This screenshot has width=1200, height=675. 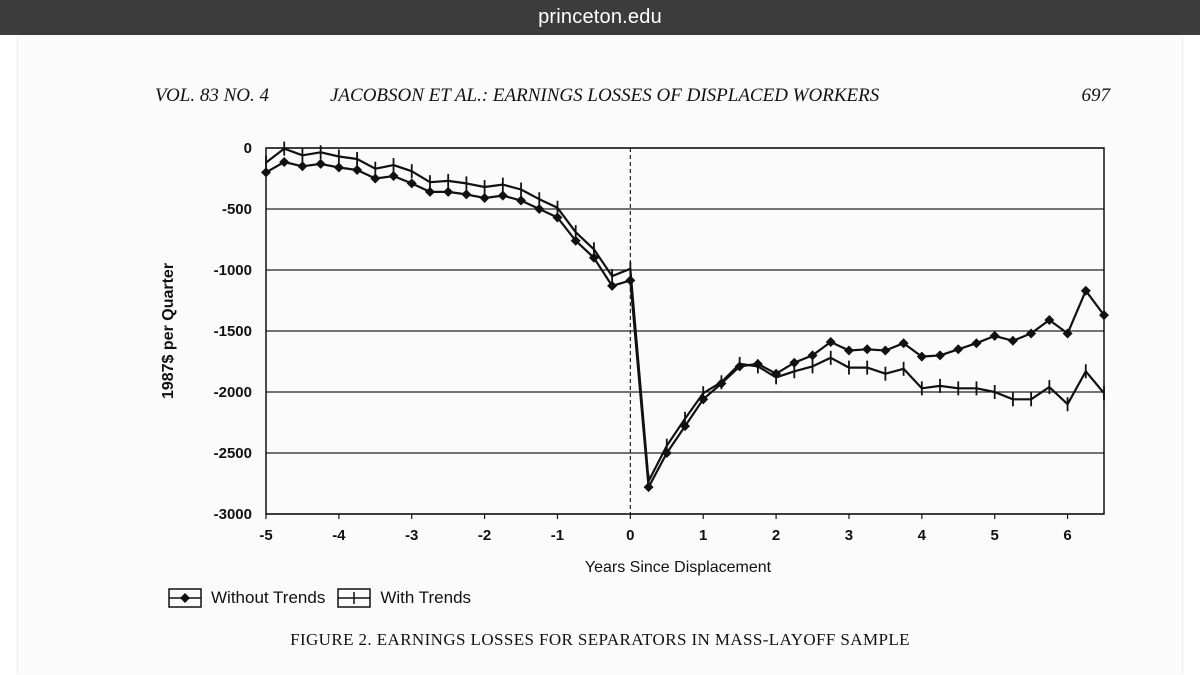 What do you see at coordinates (1096, 95) in the screenshot?
I see `page-number: 697` at bounding box center [1096, 95].